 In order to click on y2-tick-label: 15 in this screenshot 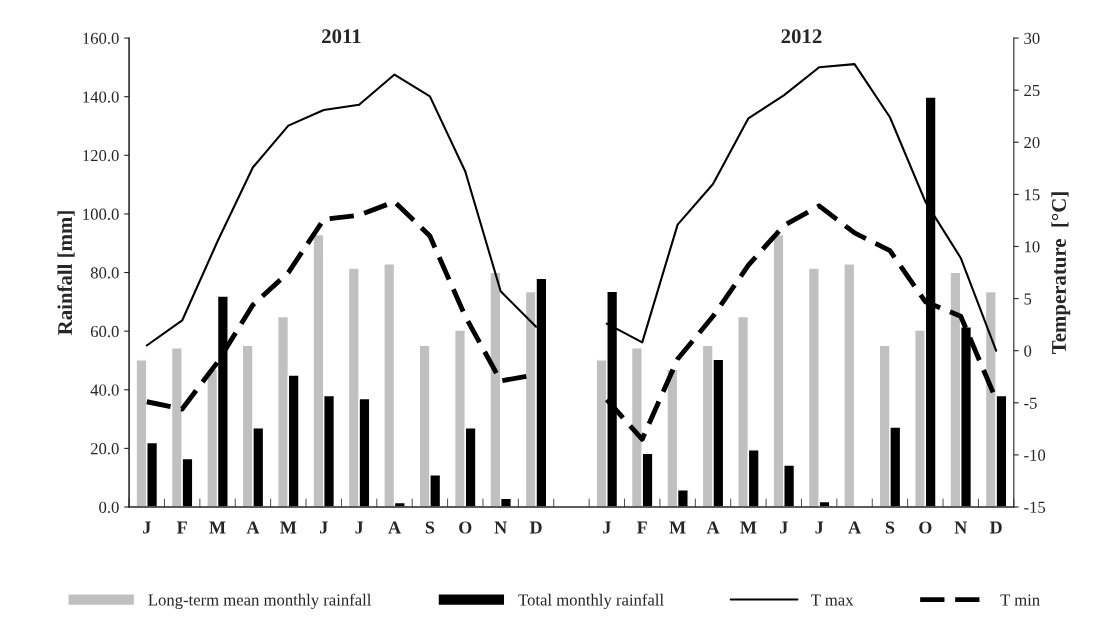, I will do `click(1032, 195)`.